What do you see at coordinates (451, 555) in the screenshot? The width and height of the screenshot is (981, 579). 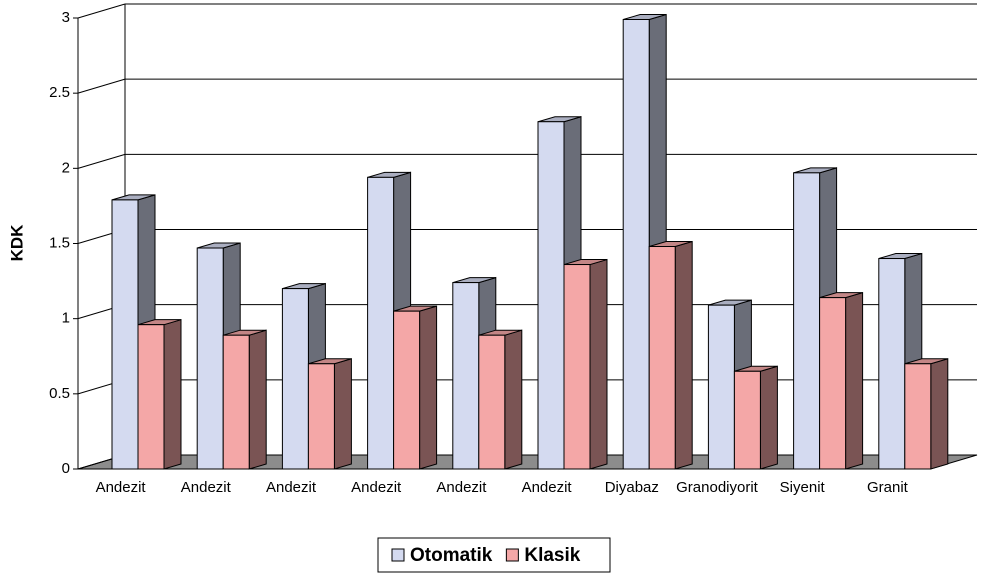 I see `legend-label: Otomatik` at bounding box center [451, 555].